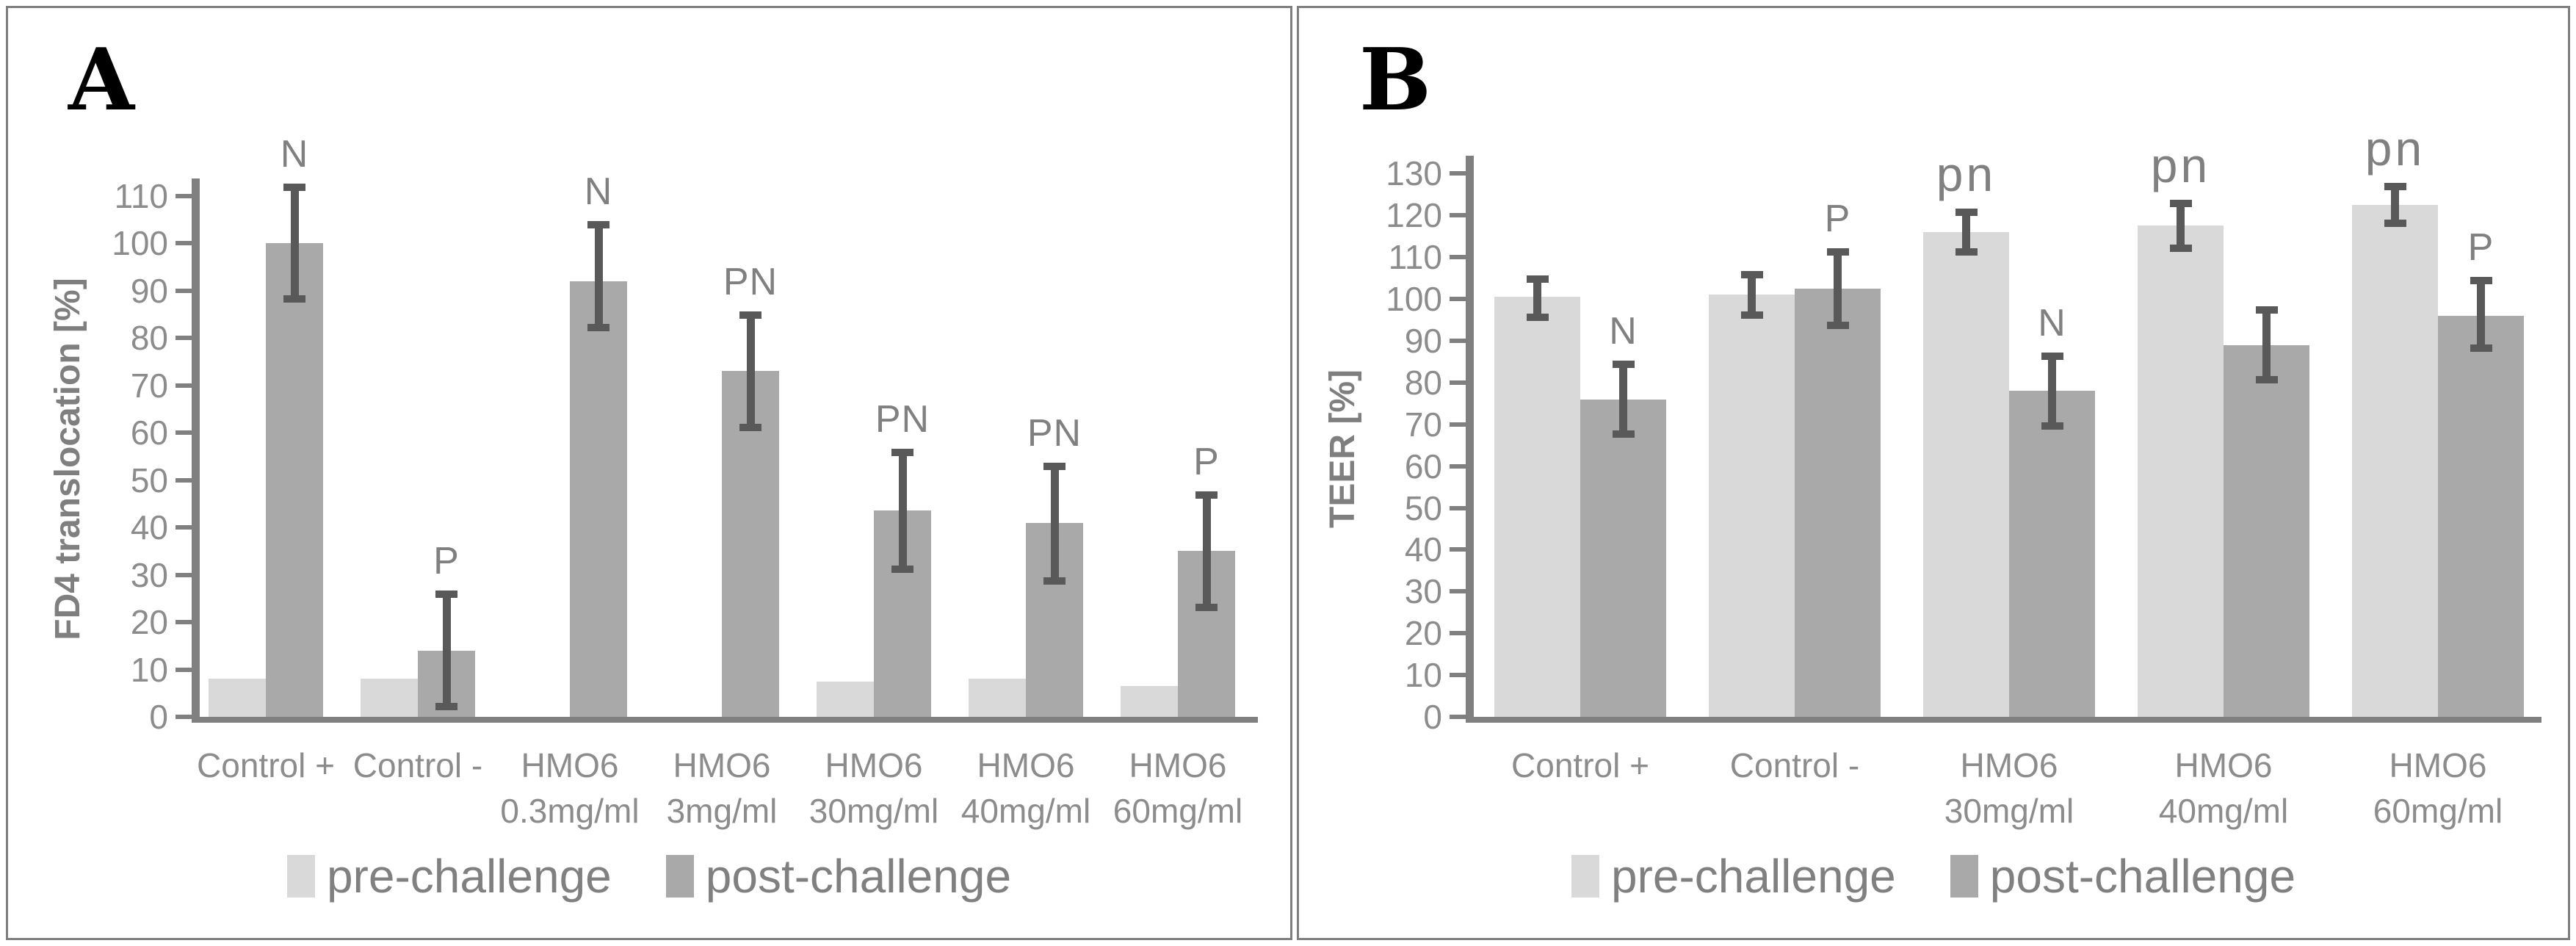  Describe the element at coordinates (1966, 174) in the screenshot. I see `significance-annotation: pn` at that location.